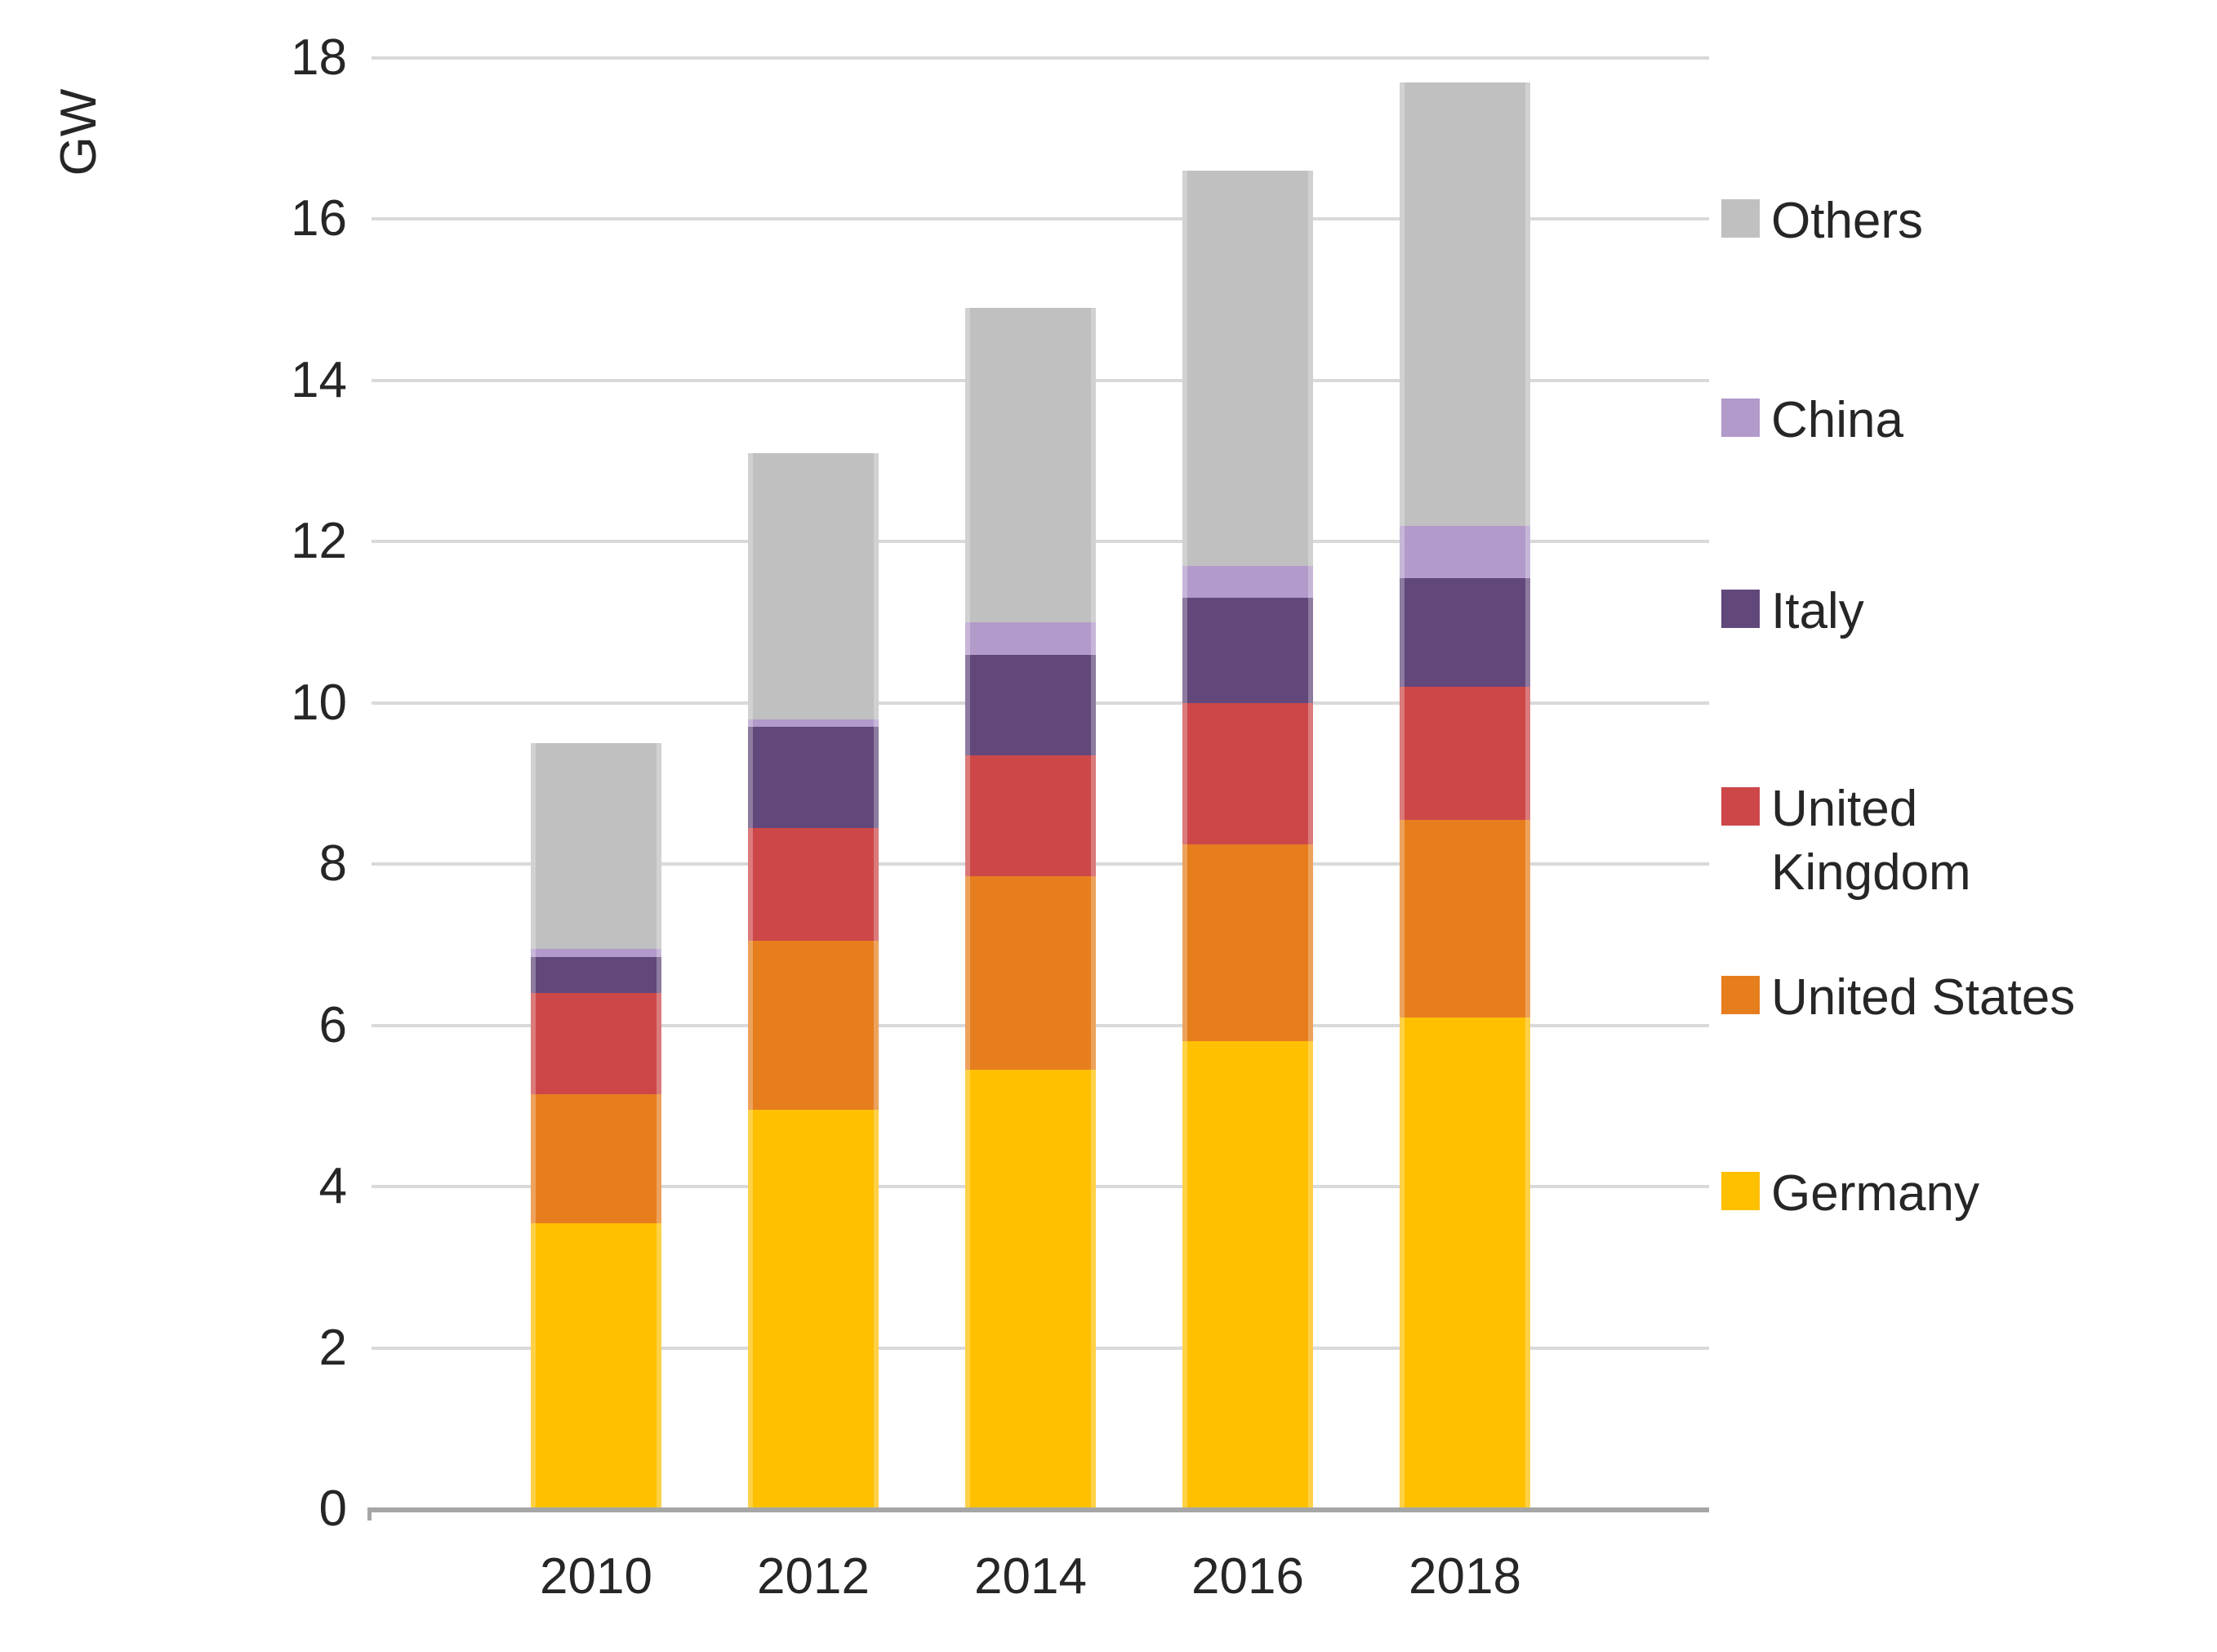 The height and width of the screenshot is (1652, 2217). What do you see at coordinates (79, 132) in the screenshot?
I see `y-axis-unit-label: GW` at bounding box center [79, 132].